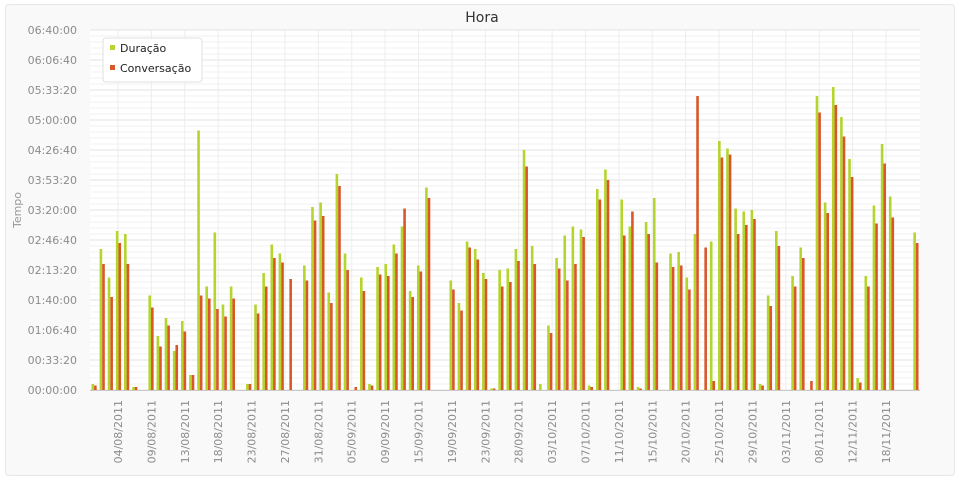 The height and width of the screenshot is (480, 960). I want to click on legend-swatch-duracao, so click(112, 47).